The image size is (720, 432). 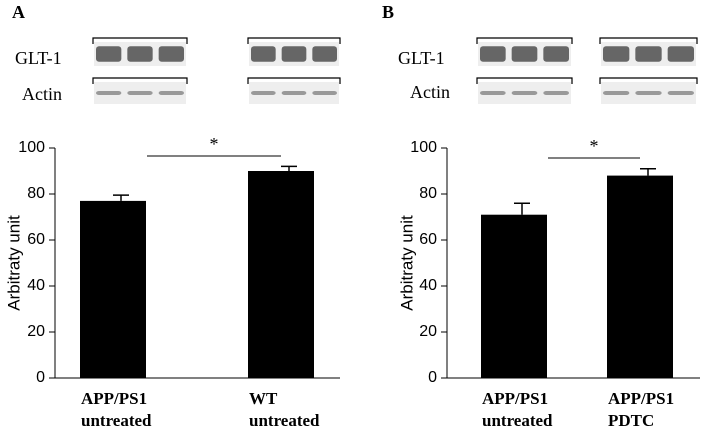 I want to click on x-tick-label: WT untreated, so click(x=284, y=409).